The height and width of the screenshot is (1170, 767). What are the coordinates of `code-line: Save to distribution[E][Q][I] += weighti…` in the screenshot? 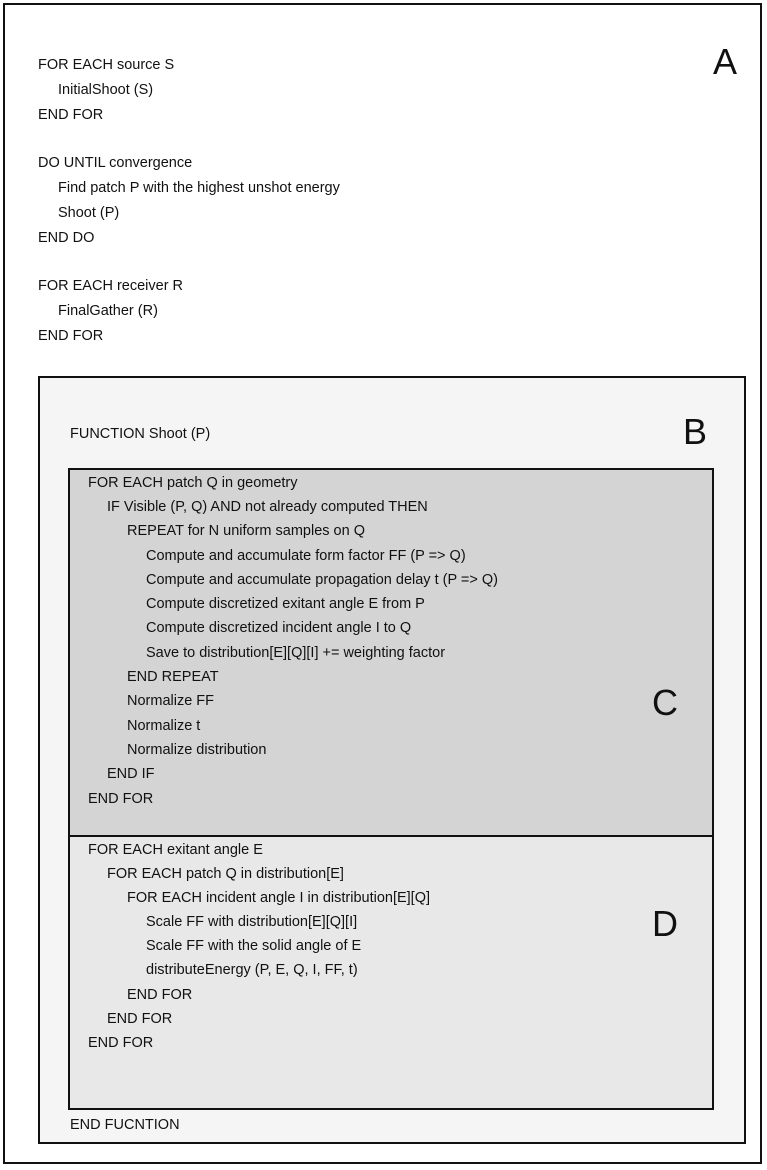 It's located at (296, 653).